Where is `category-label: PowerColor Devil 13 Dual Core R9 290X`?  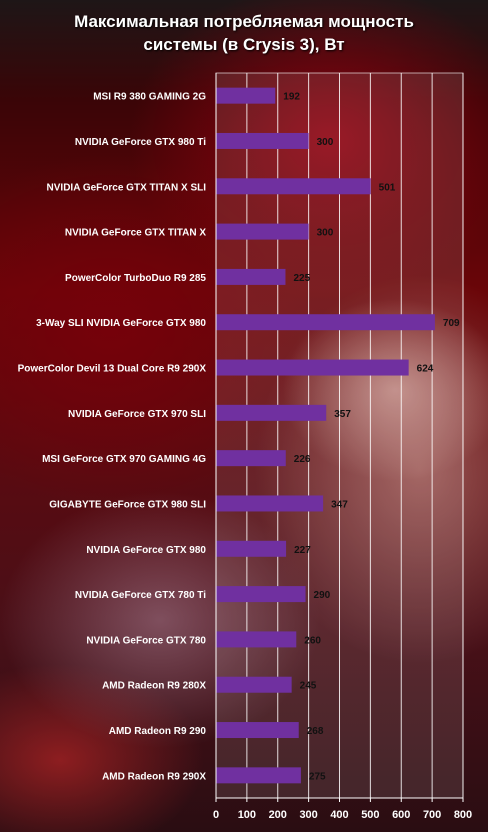
category-label: PowerColor Devil 13 Dual Core R9 290X is located at coordinates (112, 369).